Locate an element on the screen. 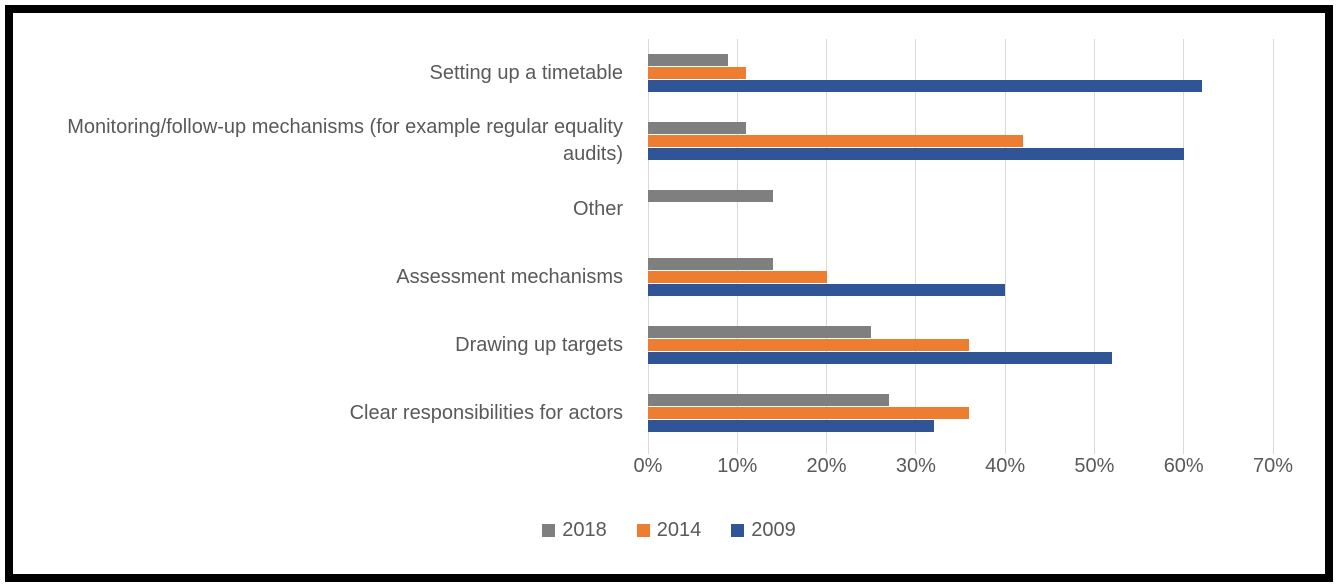 The image size is (1338, 587). legend-label: 2018 is located at coordinates (584, 530).